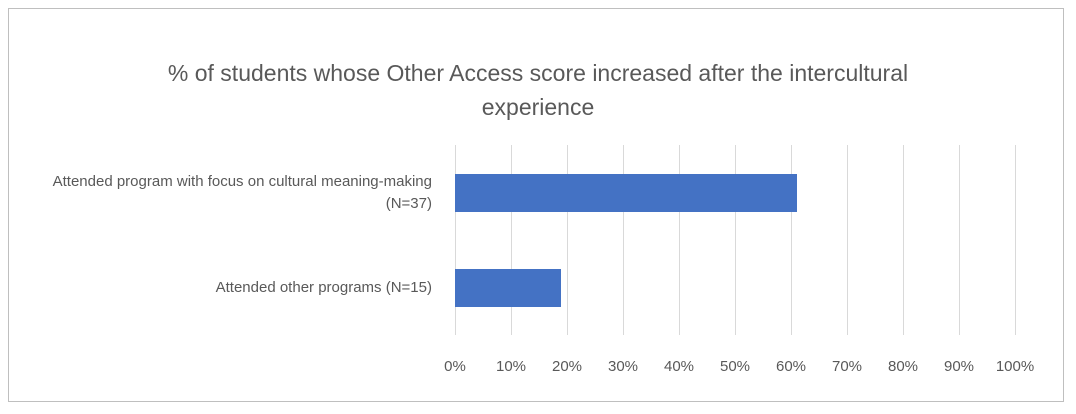 The width and height of the screenshot is (1076, 414). Describe the element at coordinates (791, 366) in the screenshot. I see `x-tick-label: 60%` at that location.